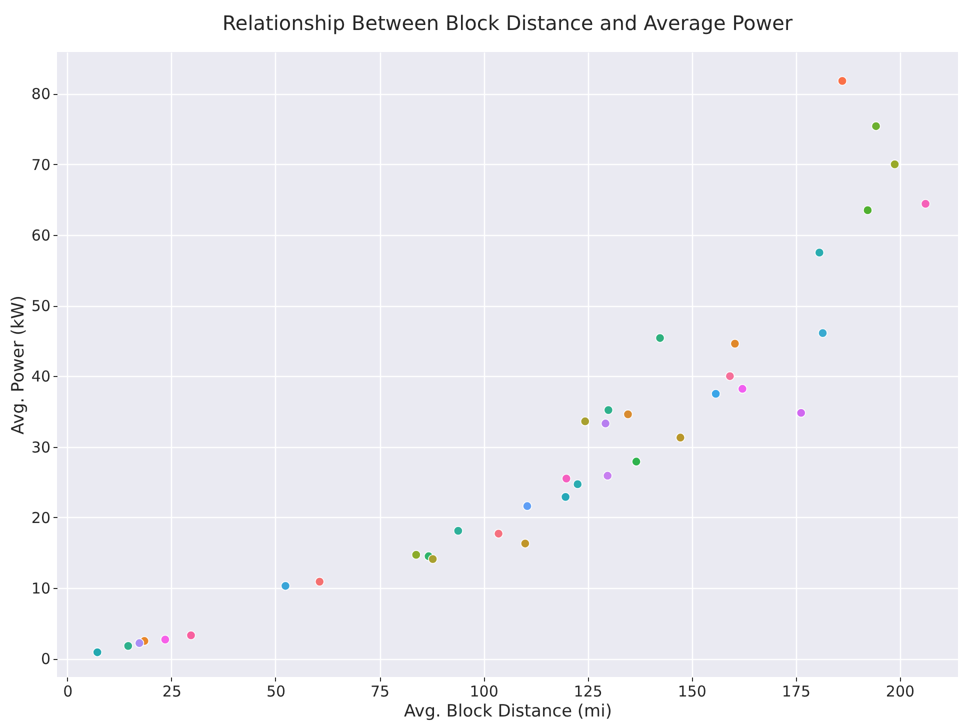  What do you see at coordinates (40, 165) in the screenshot?
I see `y-tick-label: 70` at bounding box center [40, 165].